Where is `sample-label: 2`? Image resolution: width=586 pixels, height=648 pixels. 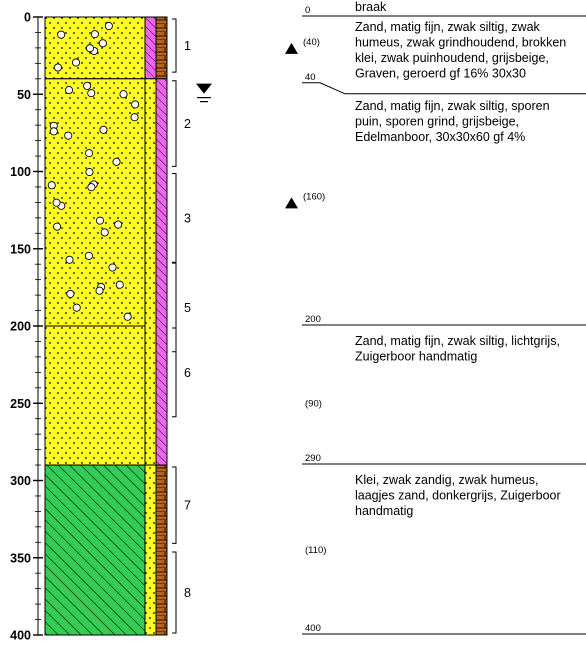 sample-label: 2 is located at coordinates (187, 124).